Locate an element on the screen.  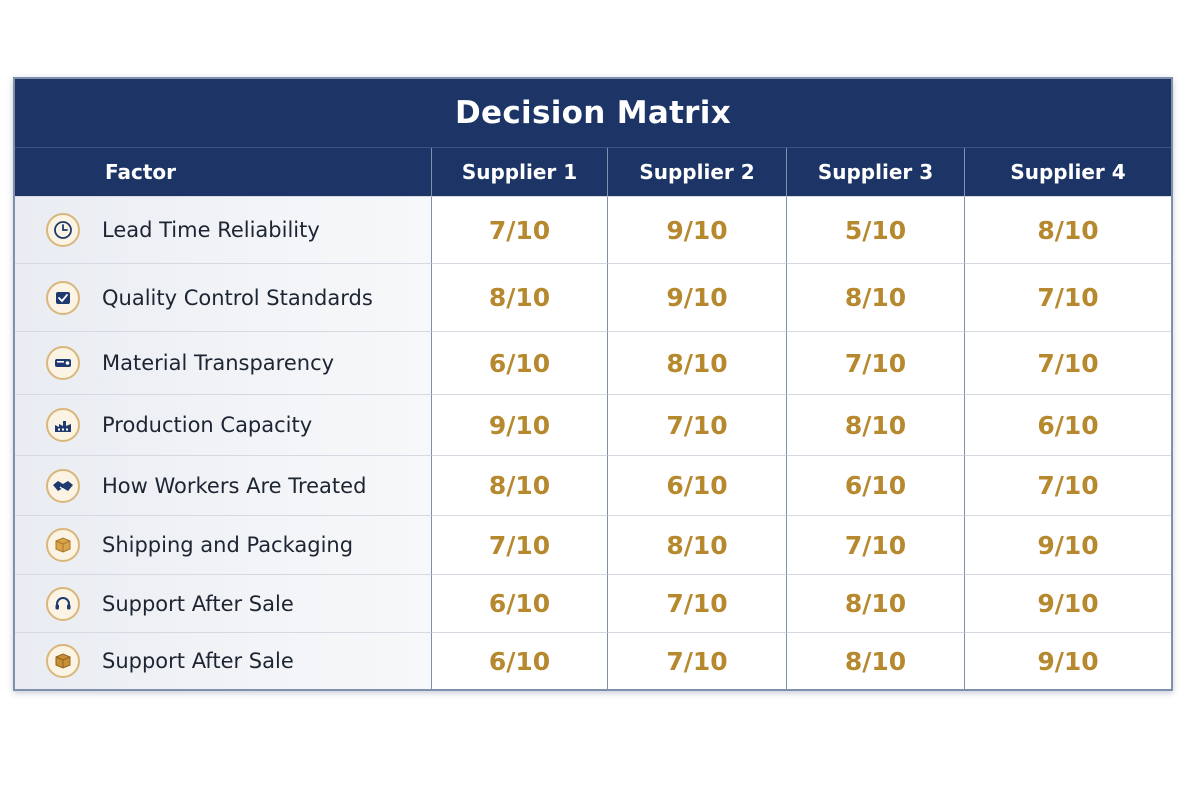
box-icon is located at coordinates (63, 661).